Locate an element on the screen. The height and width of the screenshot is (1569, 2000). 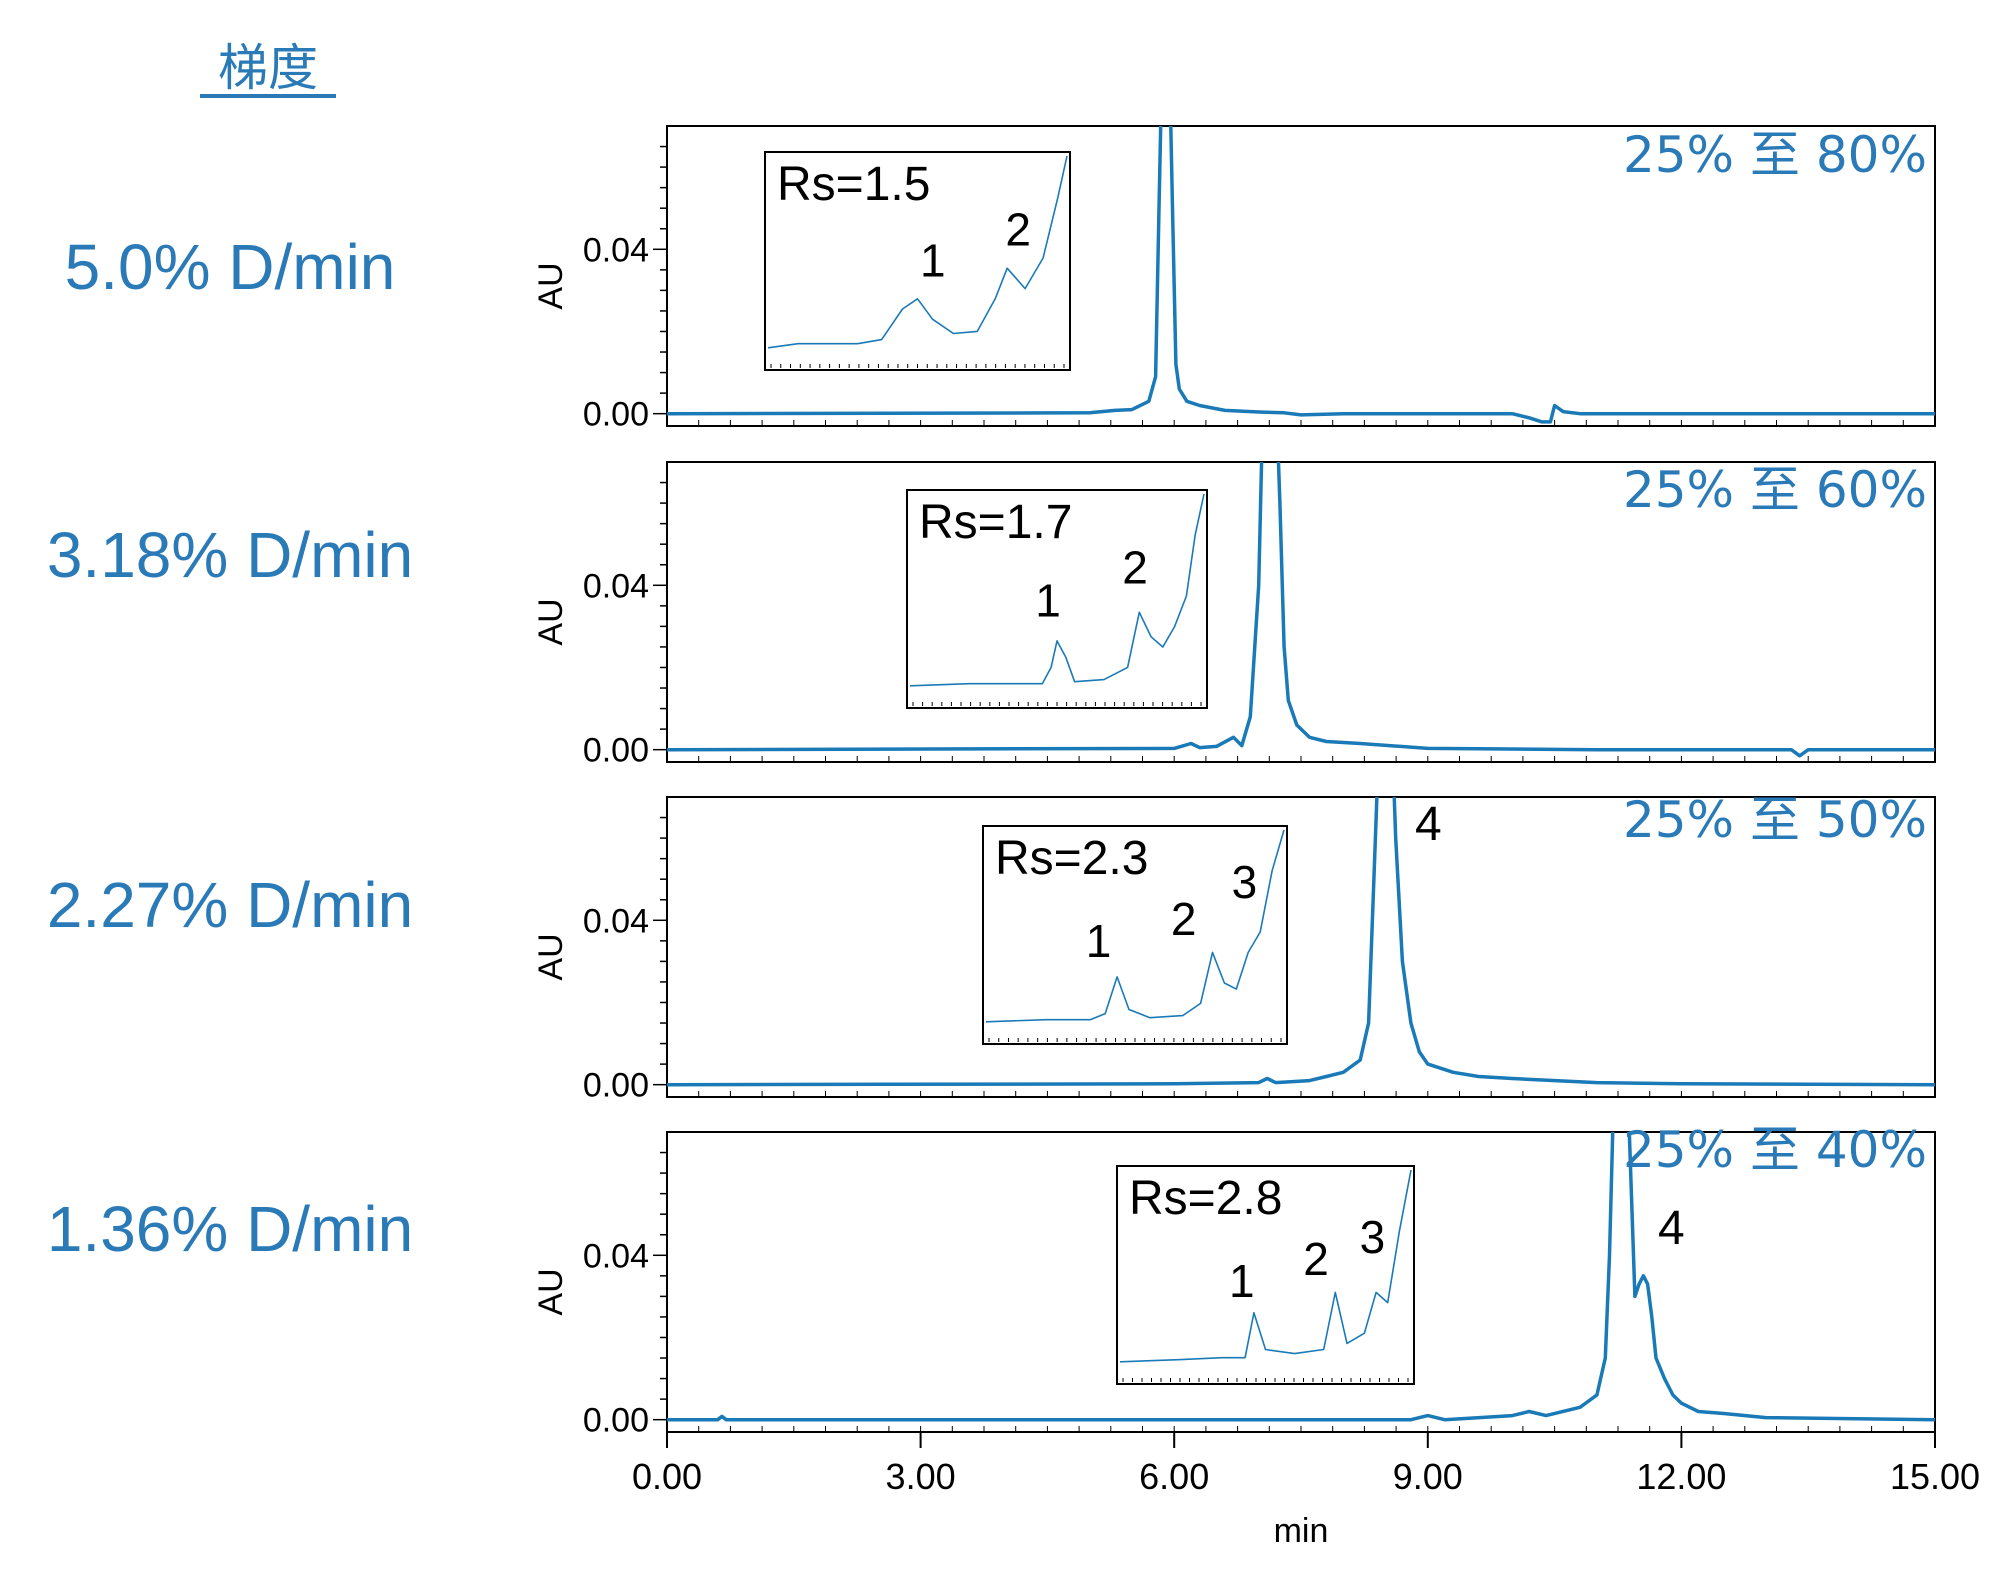
x-tick-label: 12.00 is located at coordinates (1681, 1476).